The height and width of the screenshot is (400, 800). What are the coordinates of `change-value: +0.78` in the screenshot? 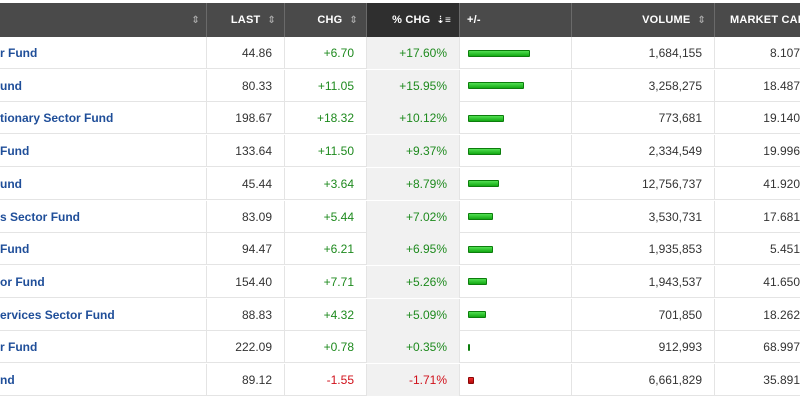 It's located at (325, 347).